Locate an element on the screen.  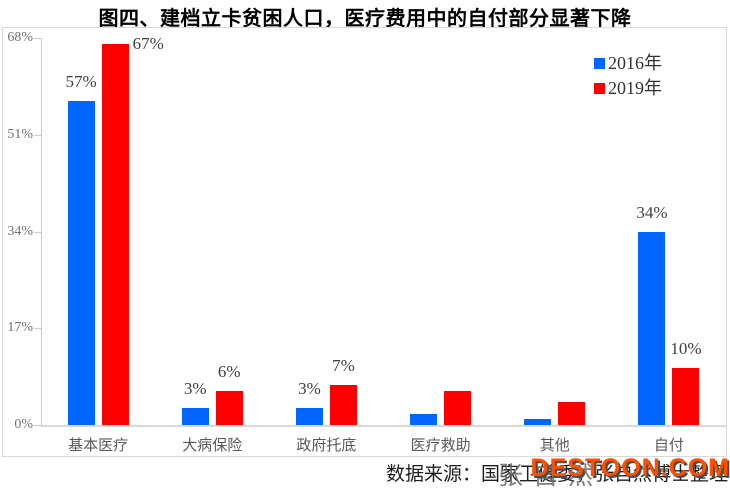
bar-value-label-2019年-政府托底: 7% is located at coordinates (343, 366).